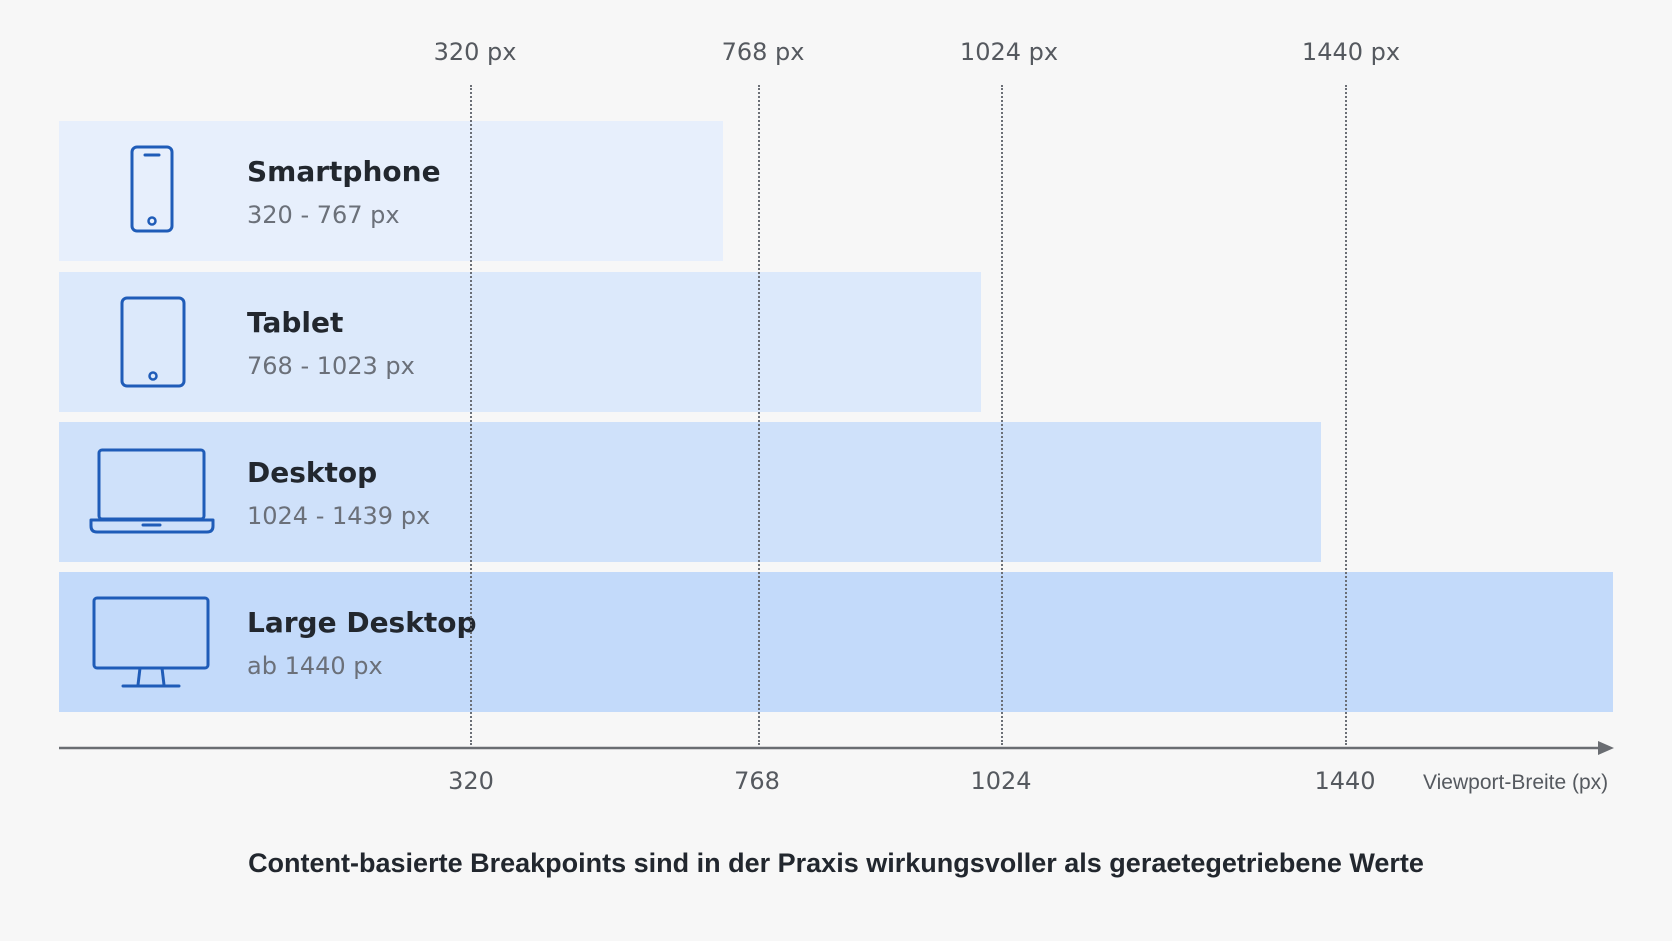 This screenshot has width=1672, height=941. Describe the element at coordinates (315, 666) in the screenshot. I see `band-range-large-desktop: ab 1440 px` at that location.